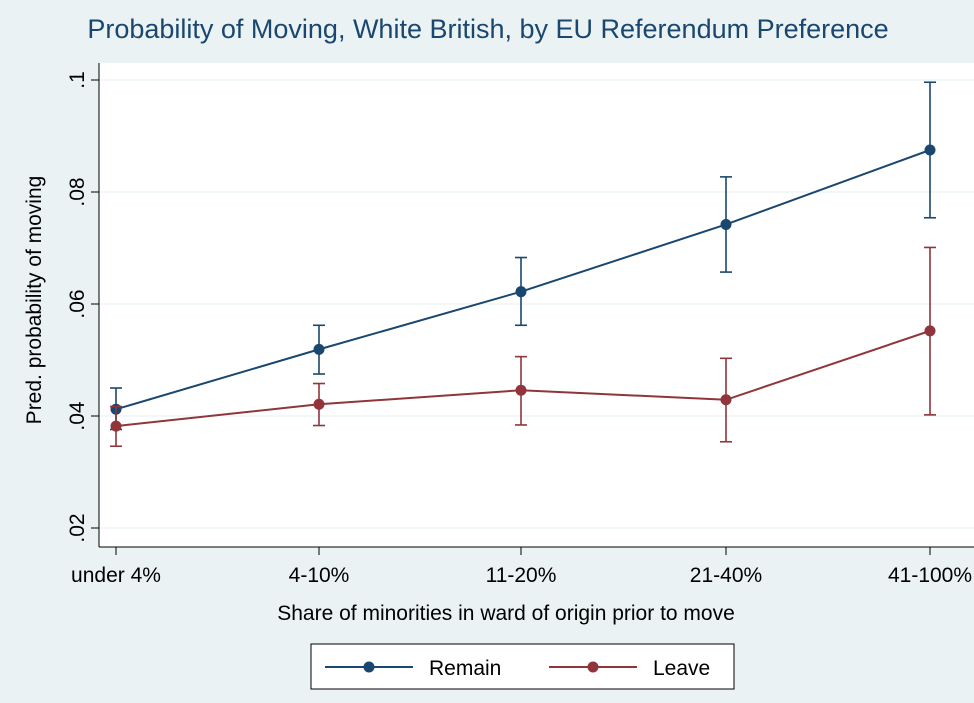 The height and width of the screenshot is (703, 974). What do you see at coordinates (77, 80) in the screenshot?
I see `y-tick-label-4: .1` at bounding box center [77, 80].